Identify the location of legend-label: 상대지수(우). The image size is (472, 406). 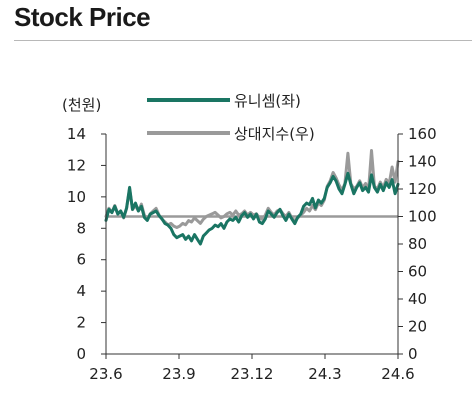
(274, 134).